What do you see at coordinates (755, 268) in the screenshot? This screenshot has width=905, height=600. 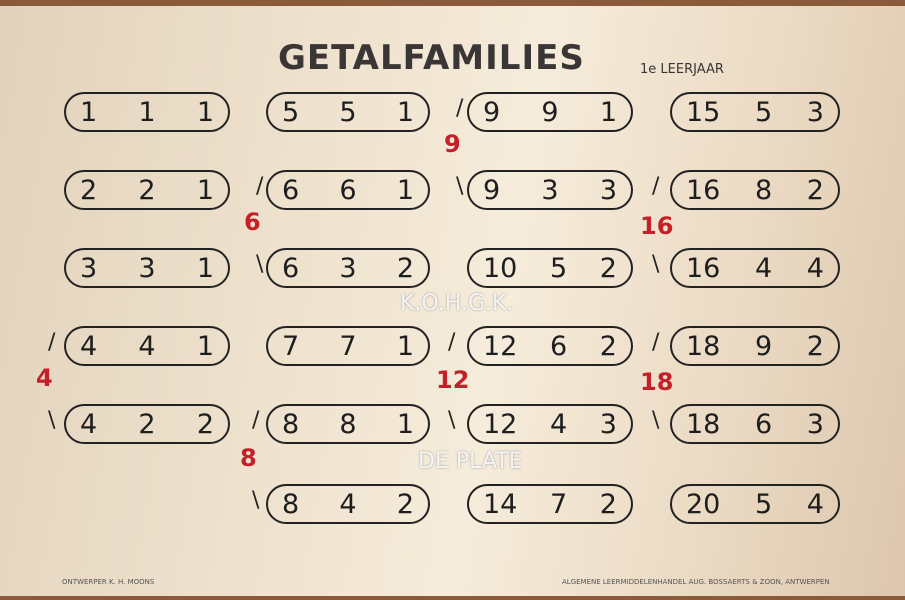 I see `number-family-card: 16 4 4` at bounding box center [755, 268].